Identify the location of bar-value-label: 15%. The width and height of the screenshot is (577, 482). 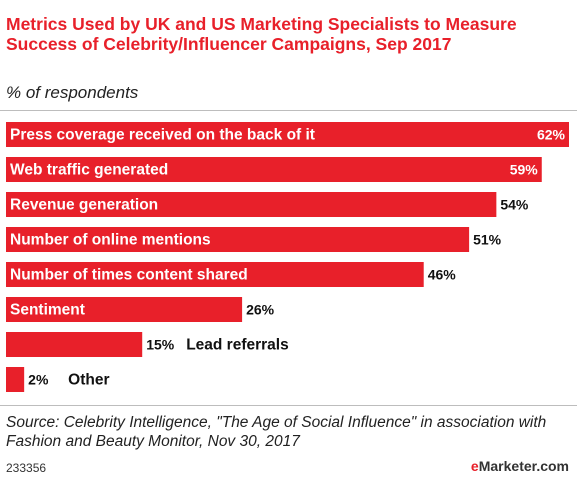
(160, 345).